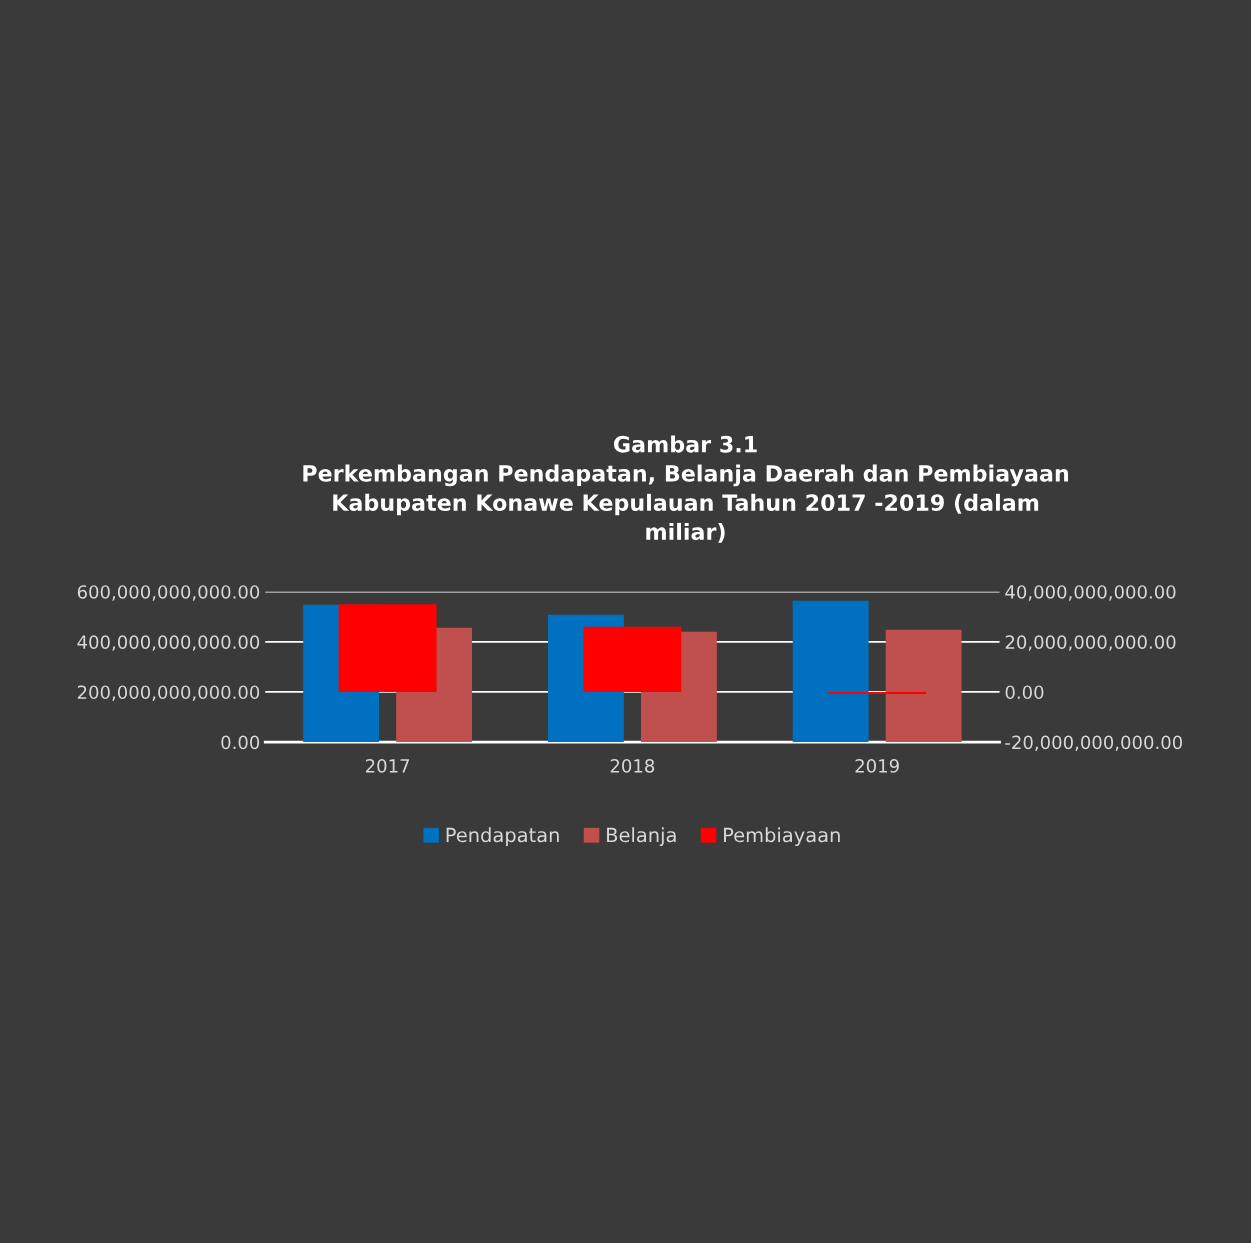 Image resolution: width=1251 pixels, height=1243 pixels. What do you see at coordinates (1090, 643) in the screenshot?
I see `y2-tick-label: 20,000,000,000.00` at bounding box center [1090, 643].